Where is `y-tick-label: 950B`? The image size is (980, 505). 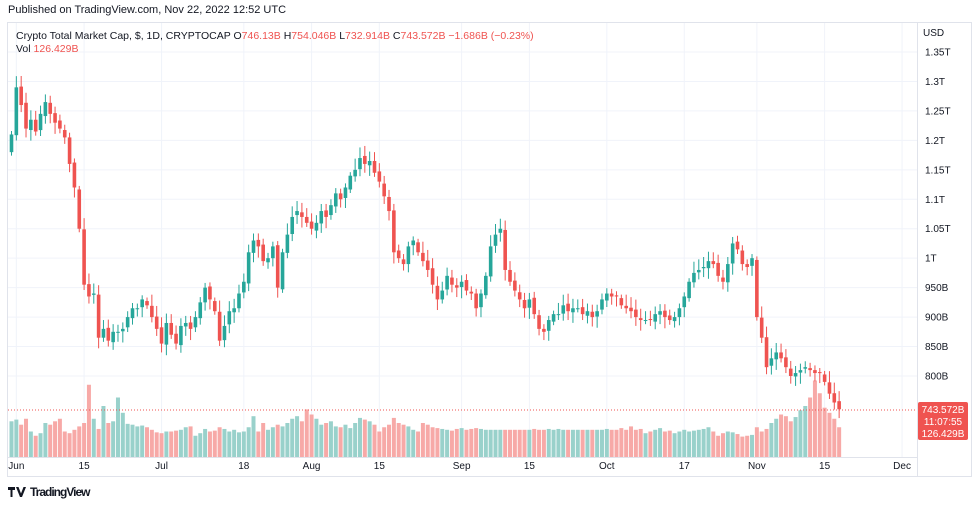 y-tick-label: 950B is located at coordinates (937, 288).